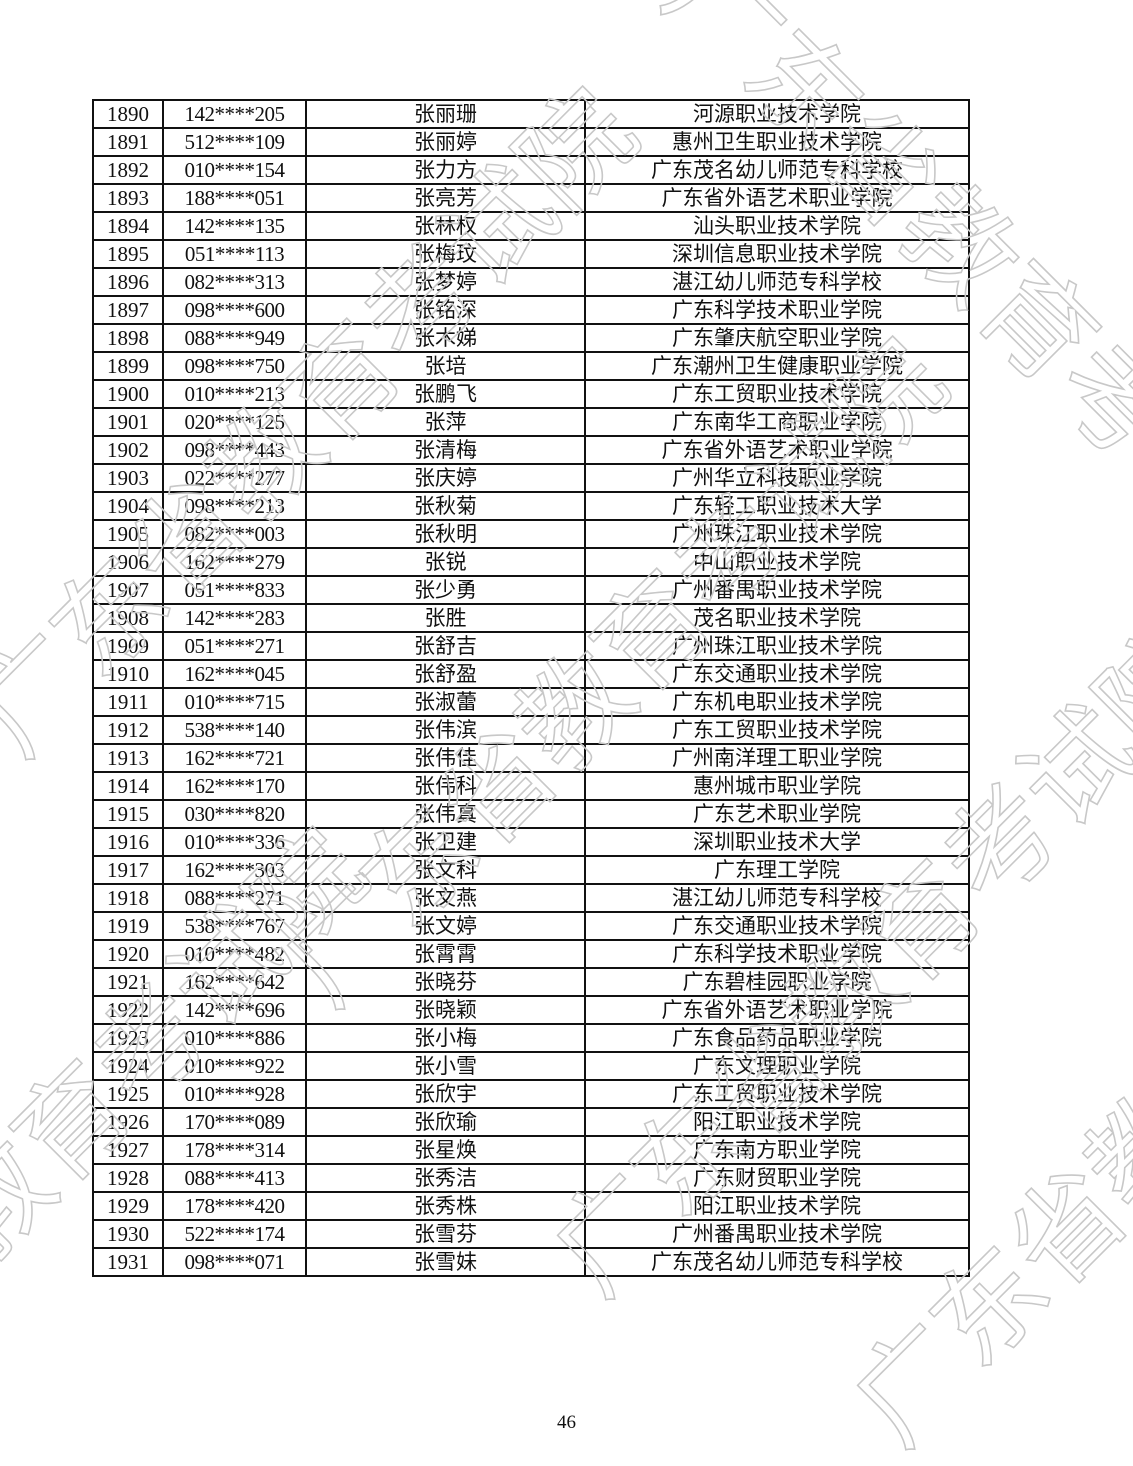 Image resolution: width=1133 pixels, height=1466 pixels. I want to click on table-row: 1903 022****277 张庆婷 广州华立科技职业学院, so click(531, 478).